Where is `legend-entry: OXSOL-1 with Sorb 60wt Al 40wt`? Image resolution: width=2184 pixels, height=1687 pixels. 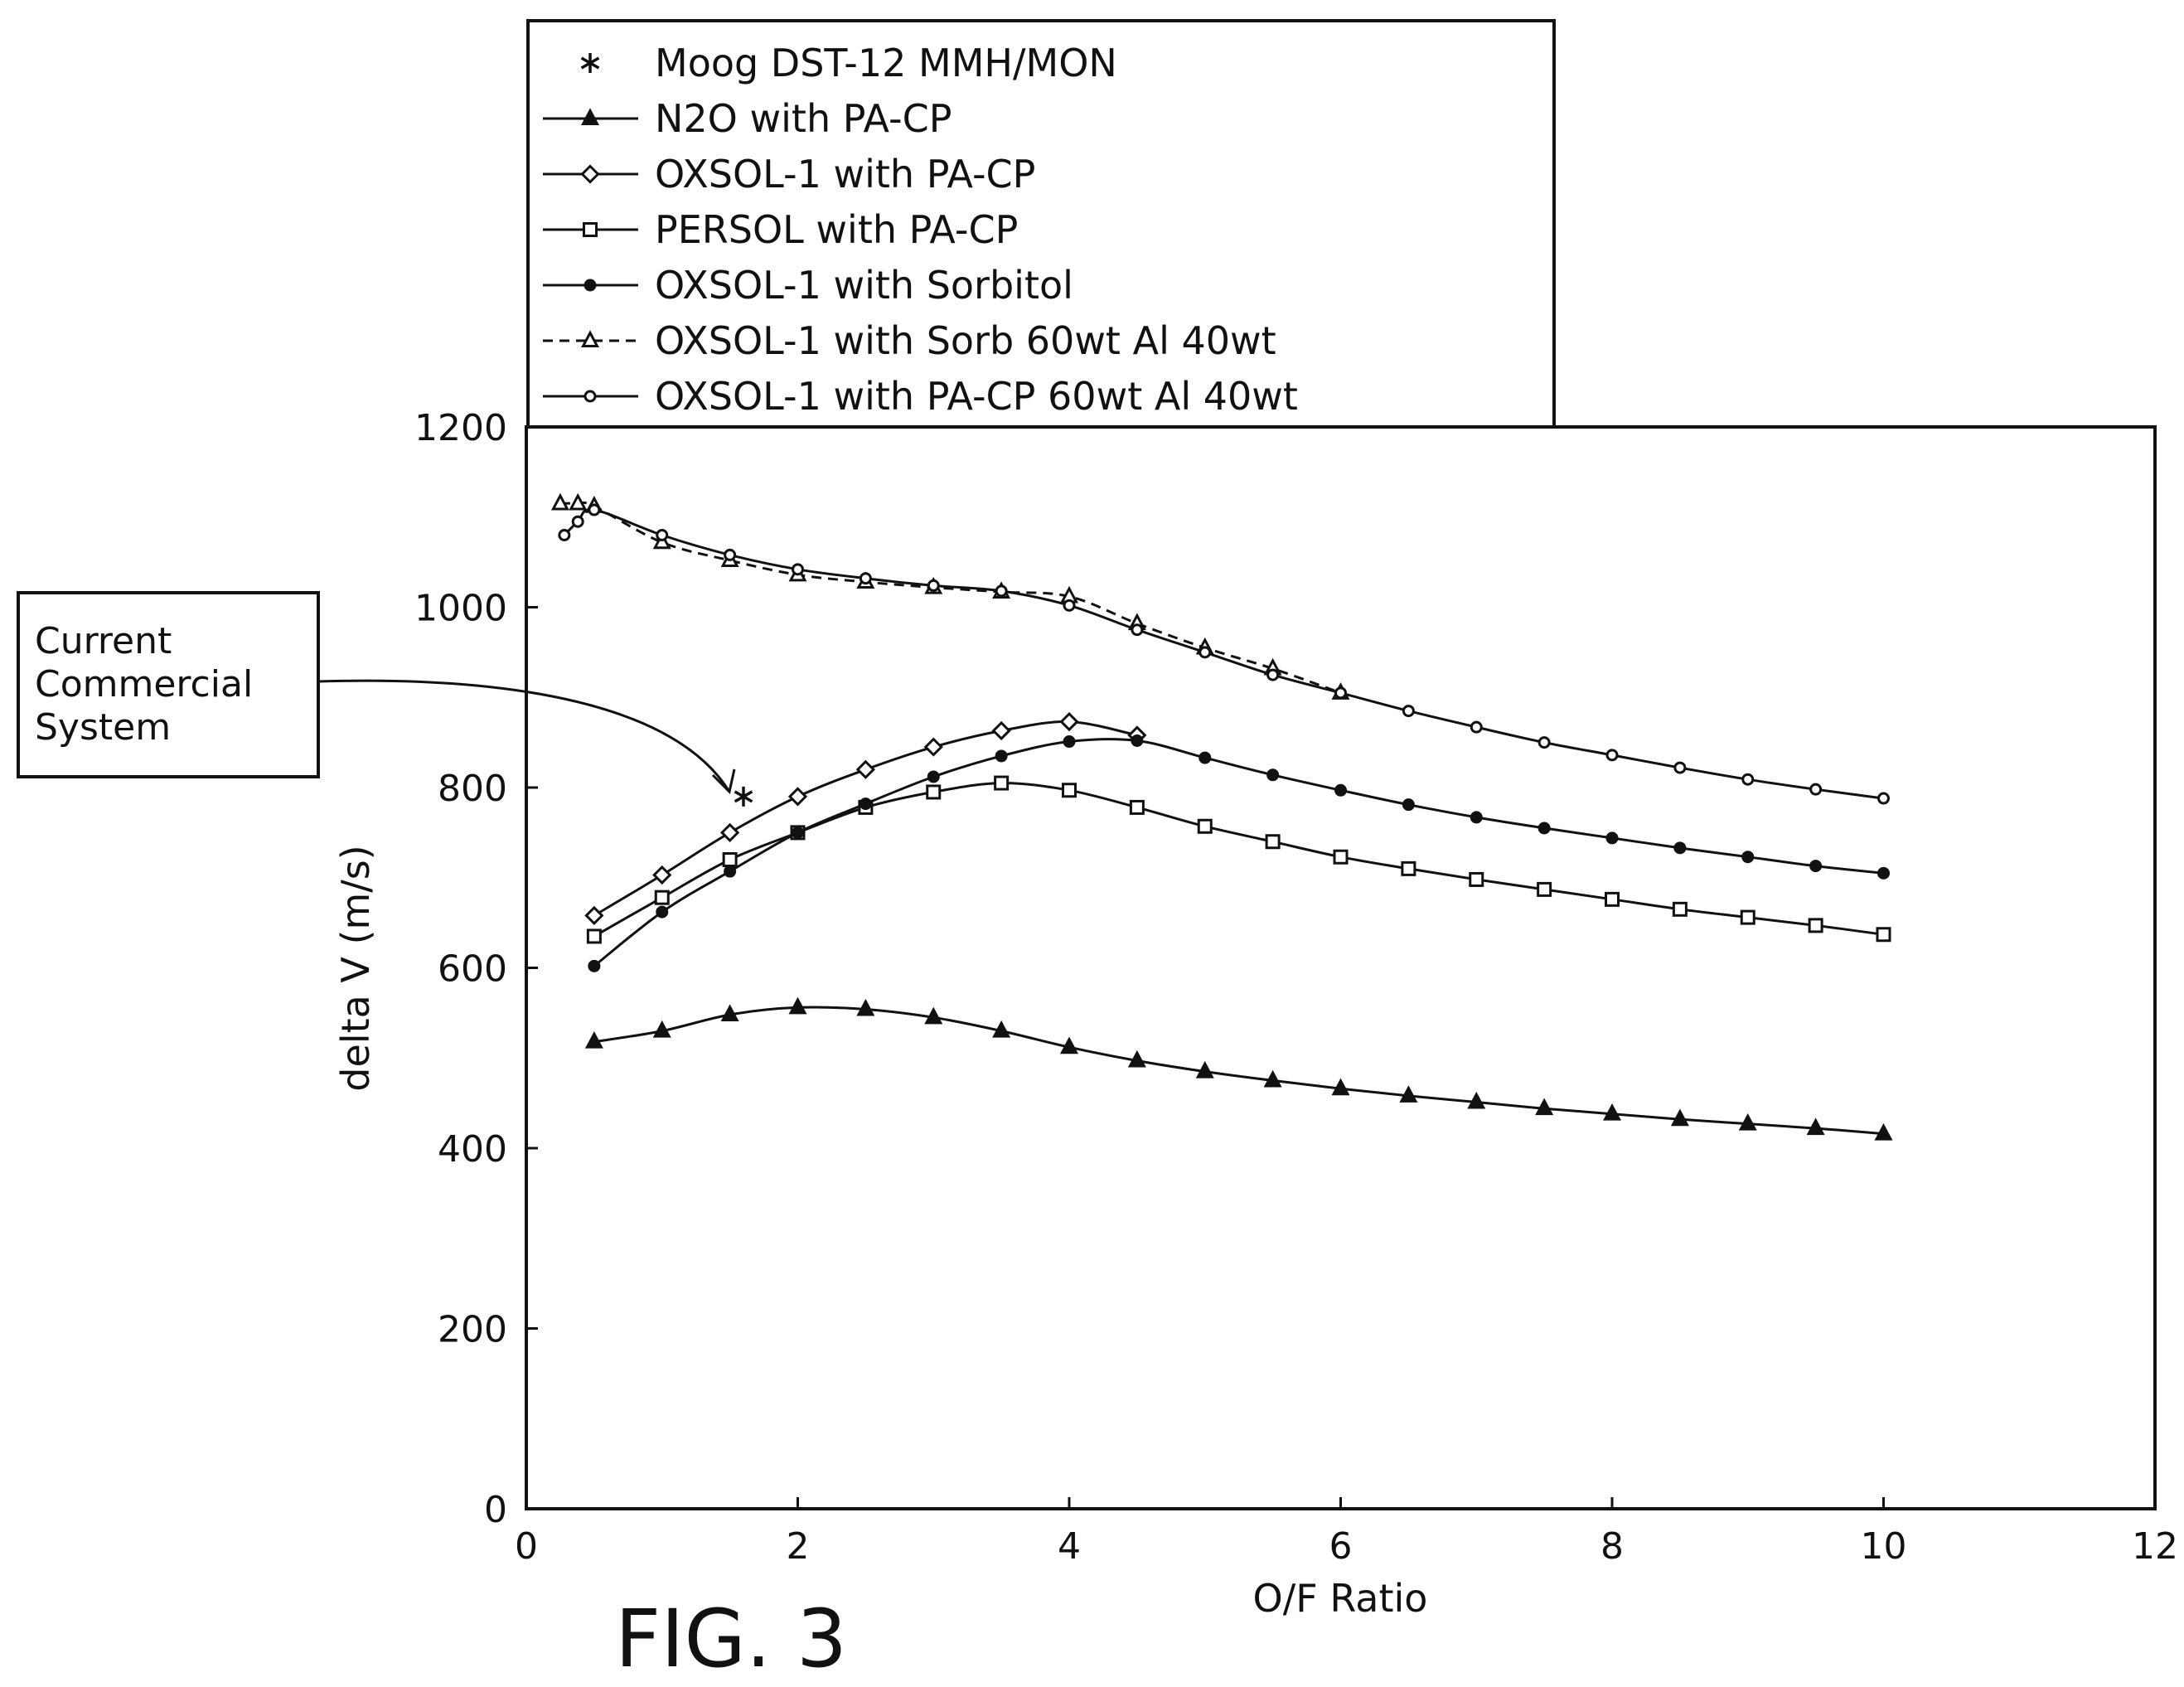
legend-entry: OXSOL-1 with Sorb 60wt Al 40wt is located at coordinates (909, 340).